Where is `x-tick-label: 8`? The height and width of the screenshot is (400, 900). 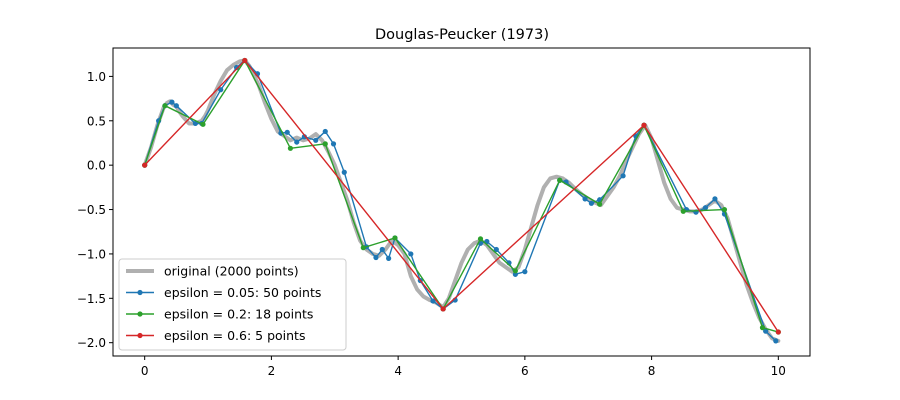 x-tick-label: 8 is located at coordinates (652, 371).